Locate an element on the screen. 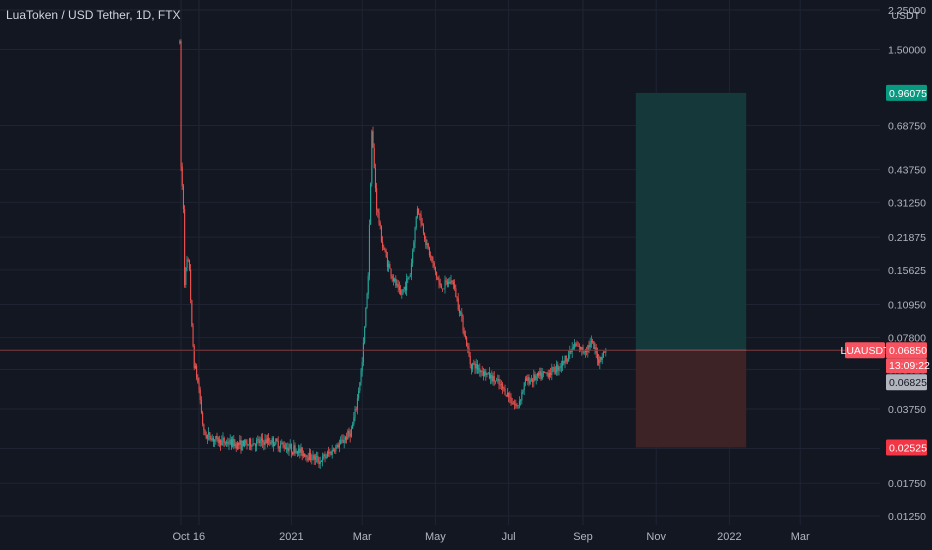  time-axis: Oct 16 2021 Mar May Jul Sep Nov 2022 Mar is located at coordinates (491, 537).